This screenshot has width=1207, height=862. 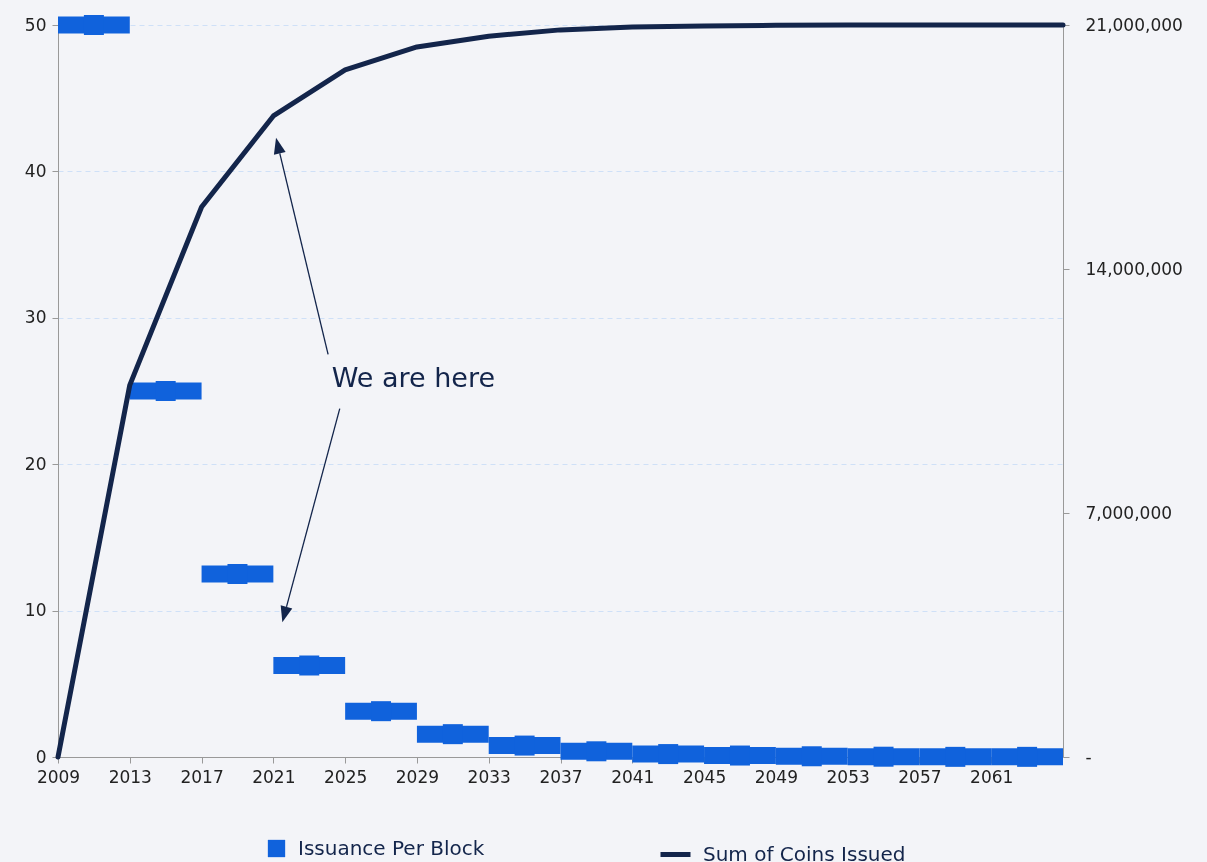 What do you see at coordinates (417, 776) in the screenshot?
I see `x-tick-label: 2029` at bounding box center [417, 776].